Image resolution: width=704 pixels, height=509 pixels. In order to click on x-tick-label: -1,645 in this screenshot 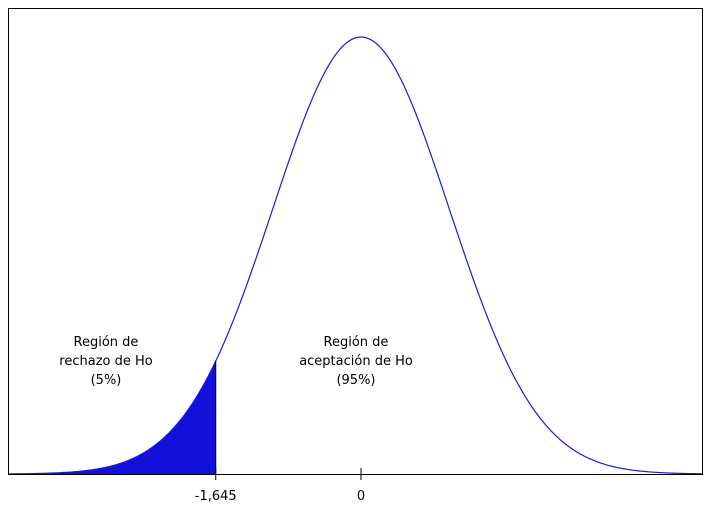, I will do `click(216, 496)`.